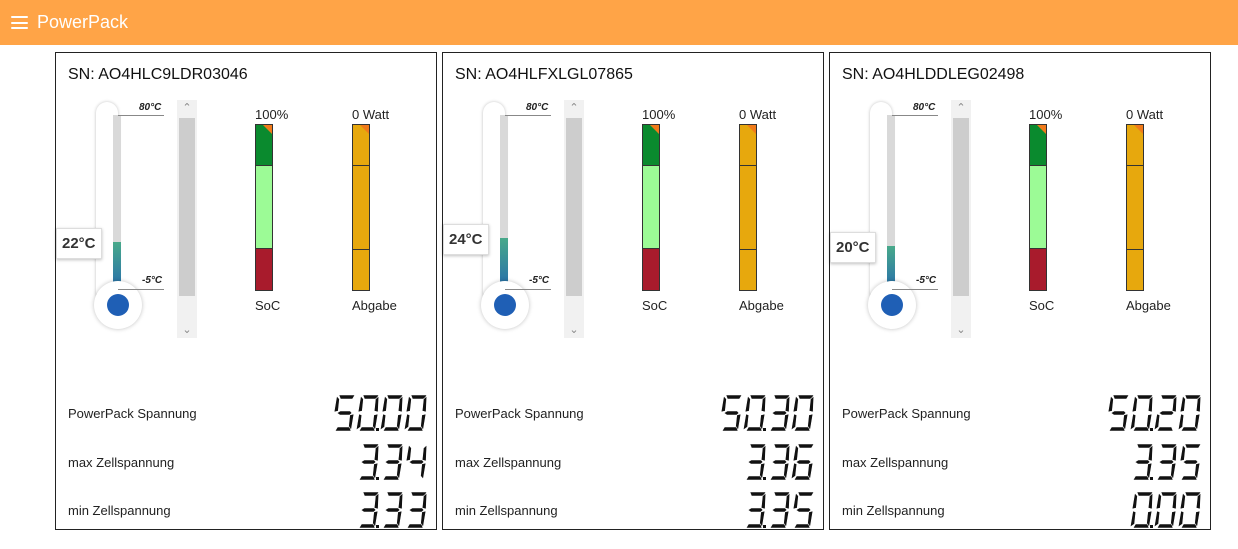 This screenshot has width=1238, height=549. I want to click on serial-number: SN: AO4HLC9LDR03046, so click(158, 74).